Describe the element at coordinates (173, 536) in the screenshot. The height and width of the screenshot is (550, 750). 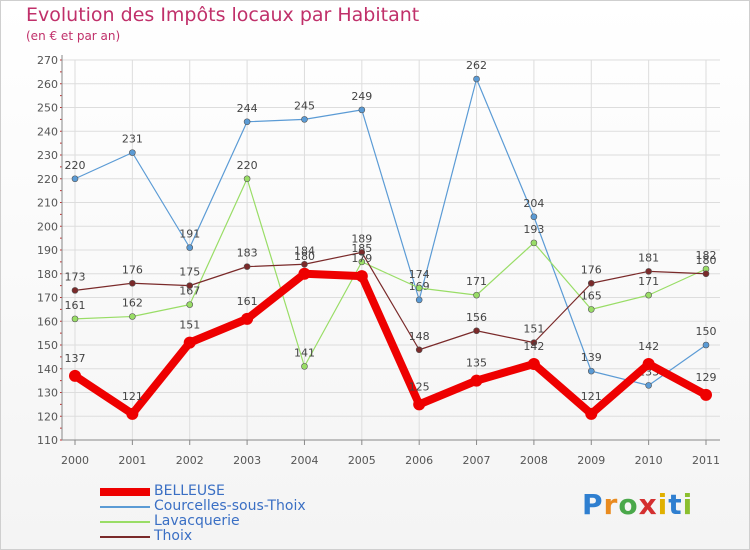
I see `legend-label-thoix: Thoix` at that location.